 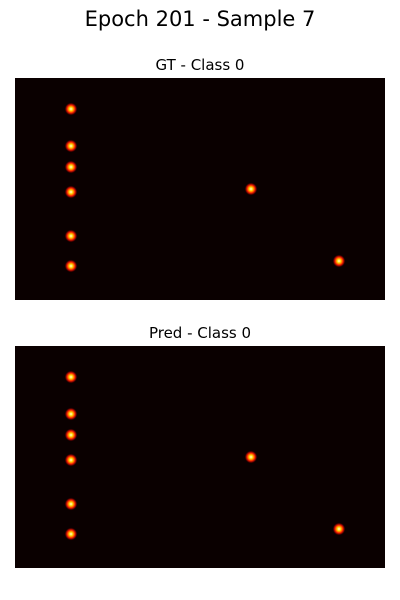 What do you see at coordinates (200, 19) in the screenshot?
I see `figure-title: Epoch 201 - Sample 7` at bounding box center [200, 19].